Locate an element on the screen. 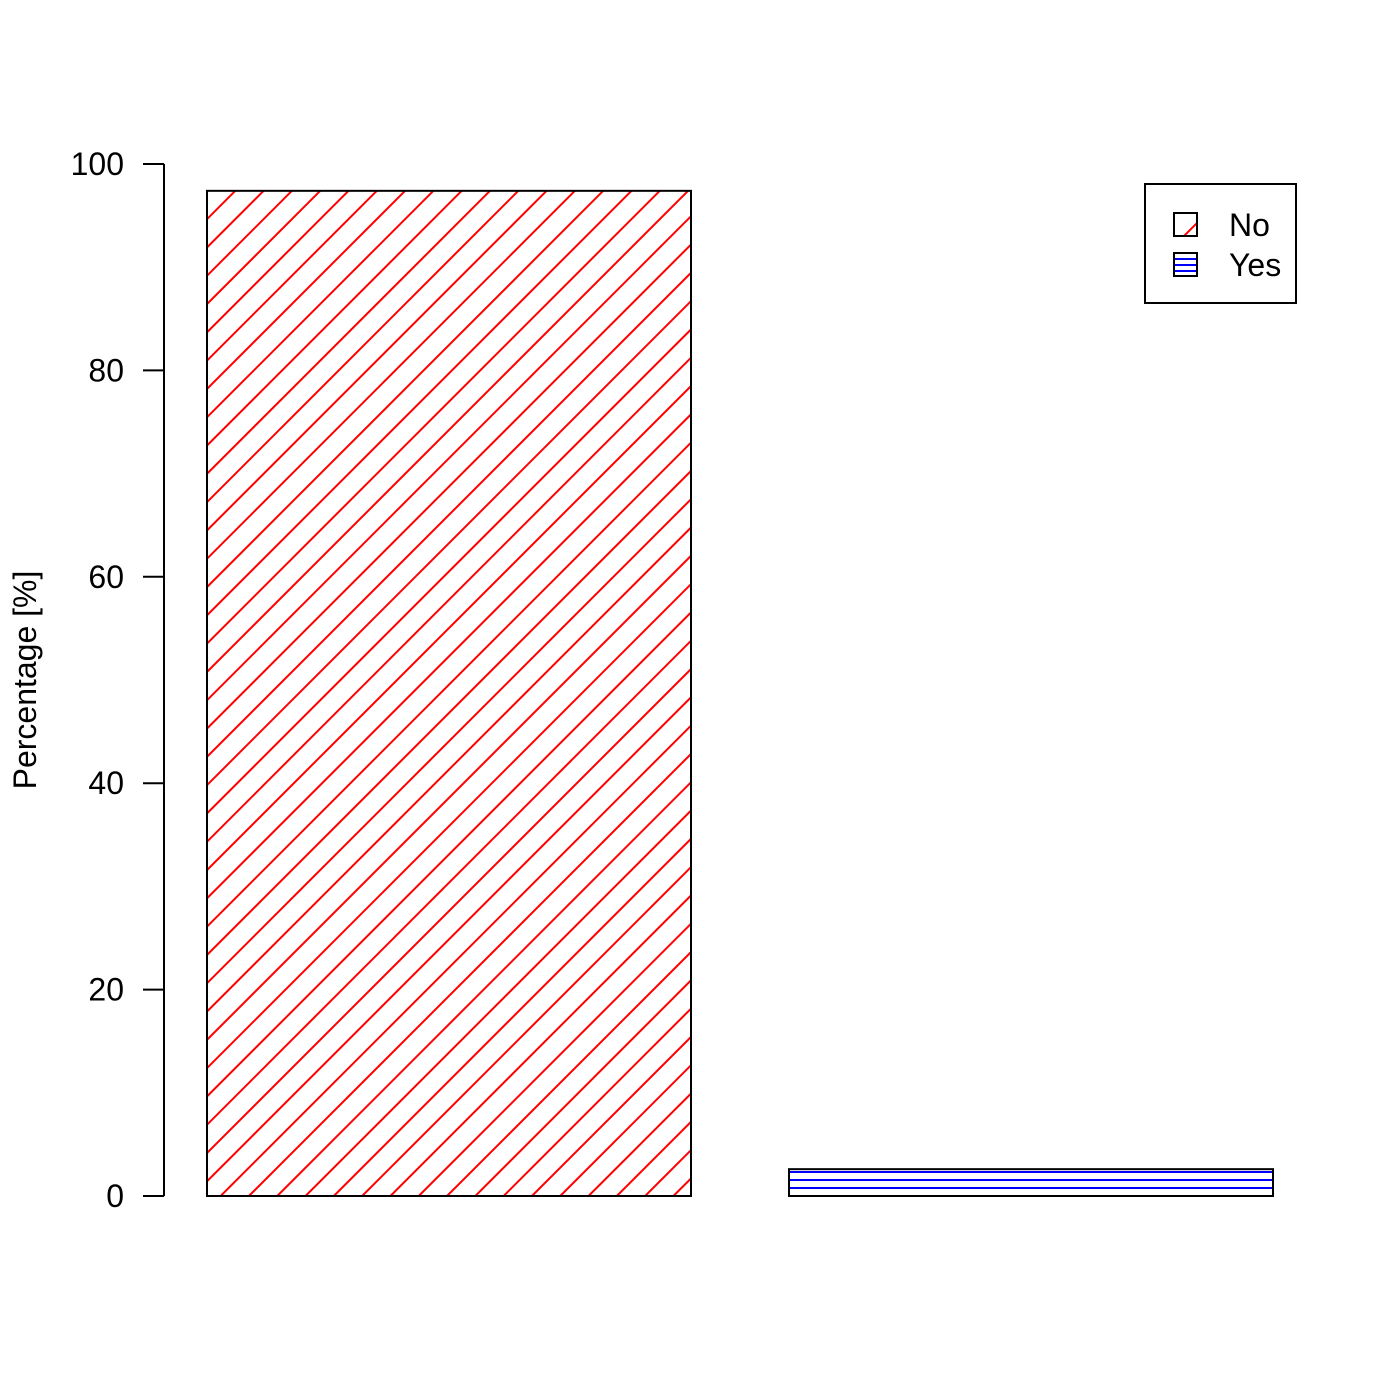  y-tick-label: 0 is located at coordinates (115, 1196).